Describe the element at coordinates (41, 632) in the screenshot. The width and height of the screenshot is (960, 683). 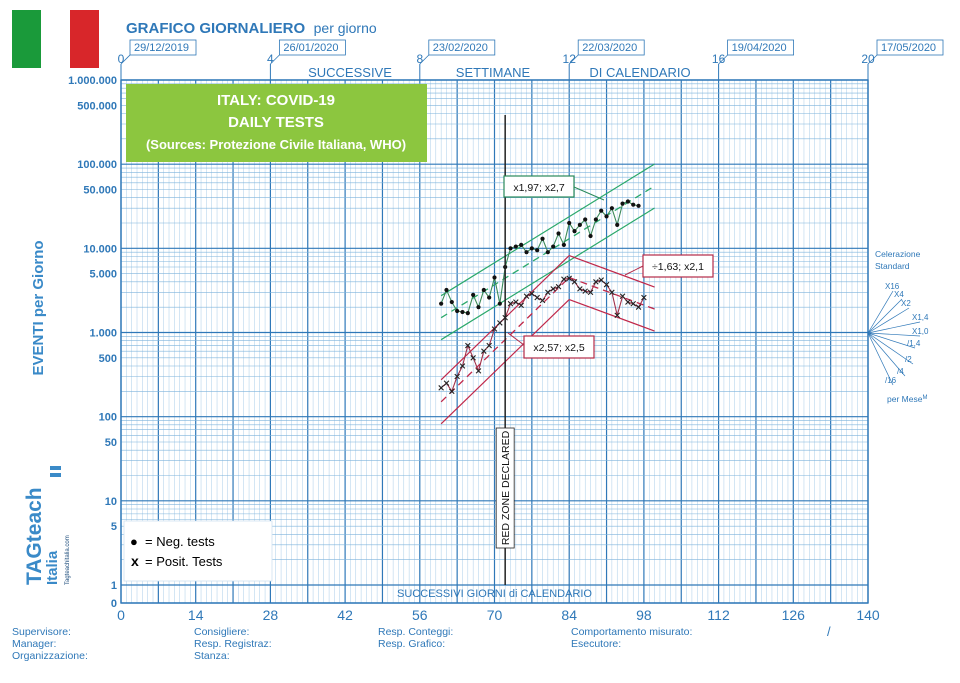
I see `footer-field: Supervisore:` at that location.